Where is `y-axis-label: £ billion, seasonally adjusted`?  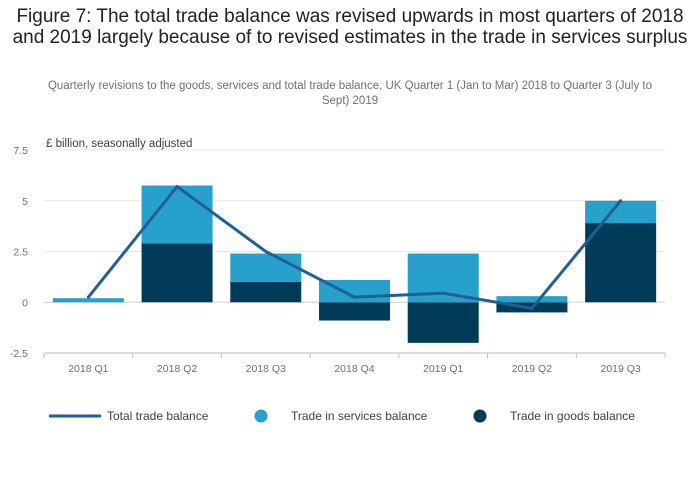 y-axis-label: £ billion, seasonally adjusted is located at coordinates (119, 144).